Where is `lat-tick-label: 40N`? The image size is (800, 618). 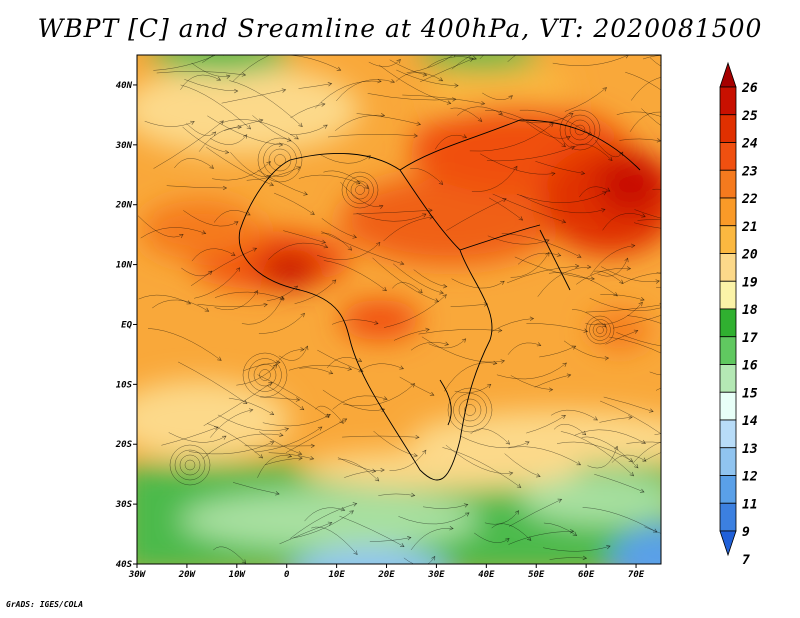
lat-tick-label: 40N is located at coordinates (124, 86).